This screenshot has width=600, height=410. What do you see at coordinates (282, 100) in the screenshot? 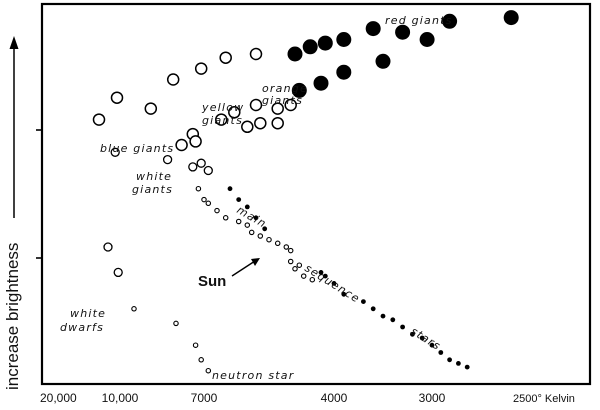
I see `label-orange-giants: giants` at bounding box center [282, 100].